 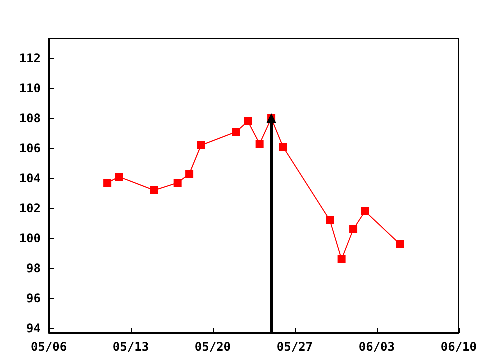 I want to click on x-tick-label: 05/06, so click(x=49, y=347).